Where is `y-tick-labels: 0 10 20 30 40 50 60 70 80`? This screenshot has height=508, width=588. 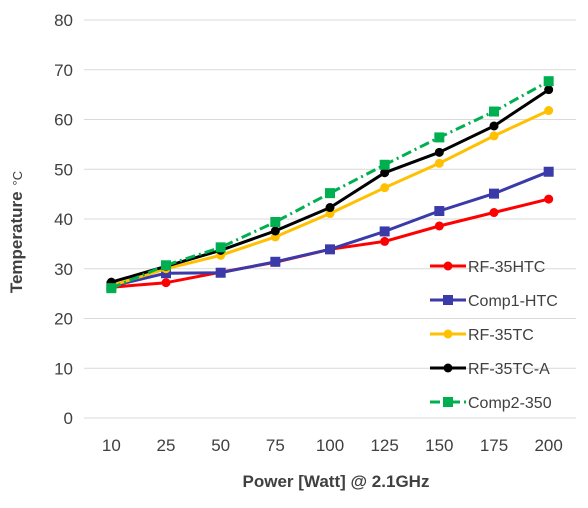 y-tick-labels: 0 10 20 30 40 50 60 70 80 is located at coordinates (63, 219).